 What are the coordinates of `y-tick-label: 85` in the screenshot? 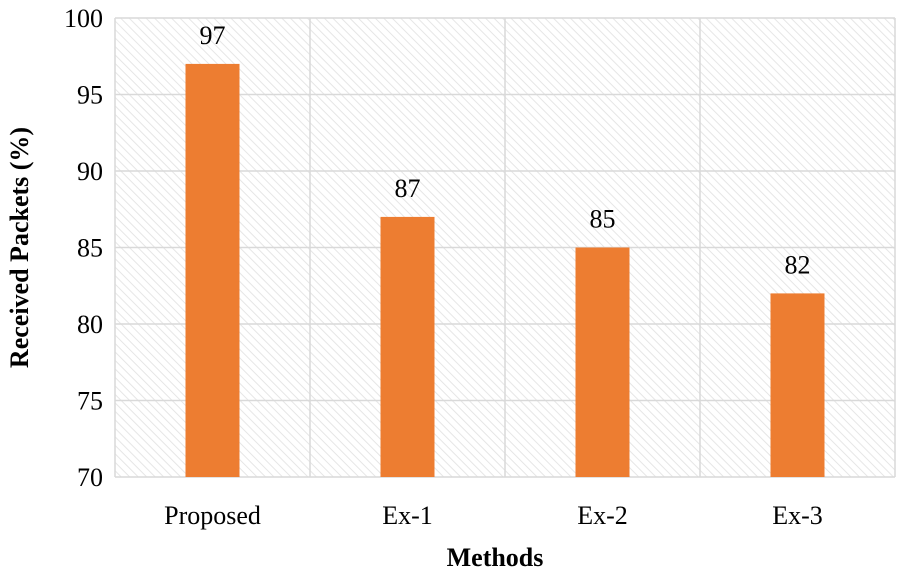 It's located at (90, 248).